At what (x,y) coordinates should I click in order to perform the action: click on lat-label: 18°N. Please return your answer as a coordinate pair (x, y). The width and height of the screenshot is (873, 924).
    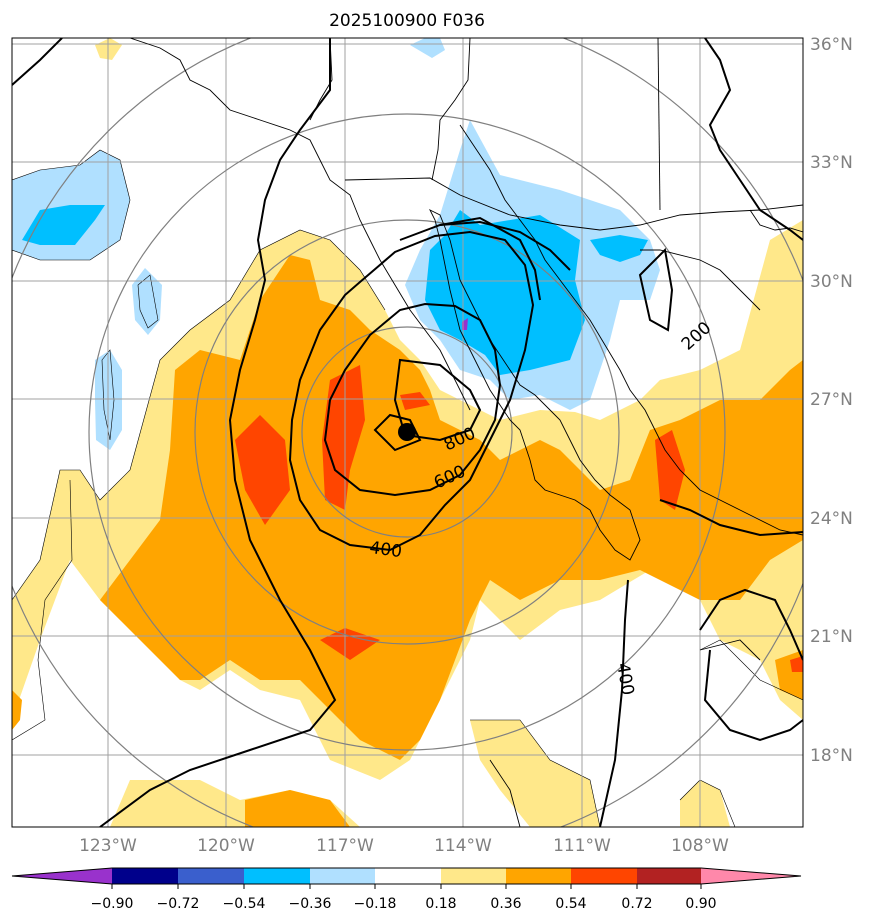
    Looking at the image, I should click on (831, 756).